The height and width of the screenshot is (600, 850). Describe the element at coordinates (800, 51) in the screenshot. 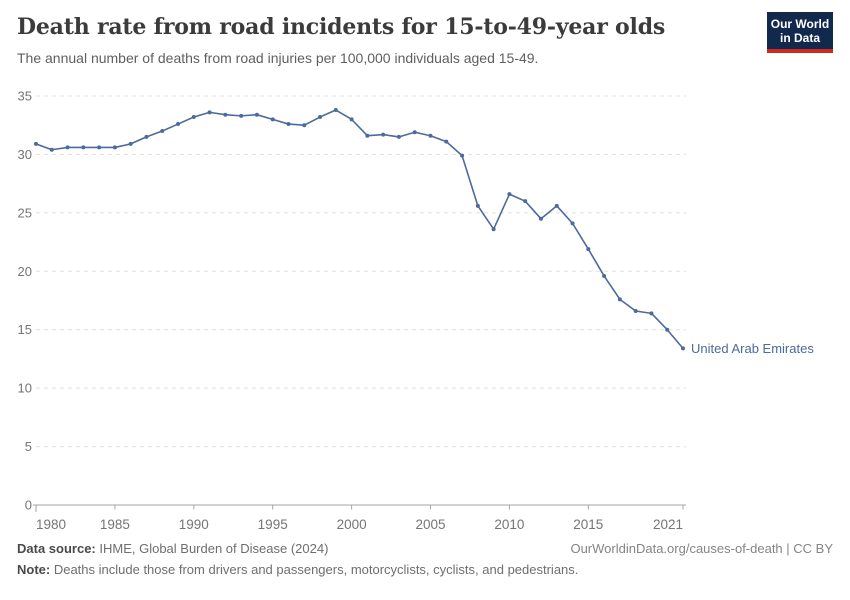

I see `owid-logo-red-bar` at that location.